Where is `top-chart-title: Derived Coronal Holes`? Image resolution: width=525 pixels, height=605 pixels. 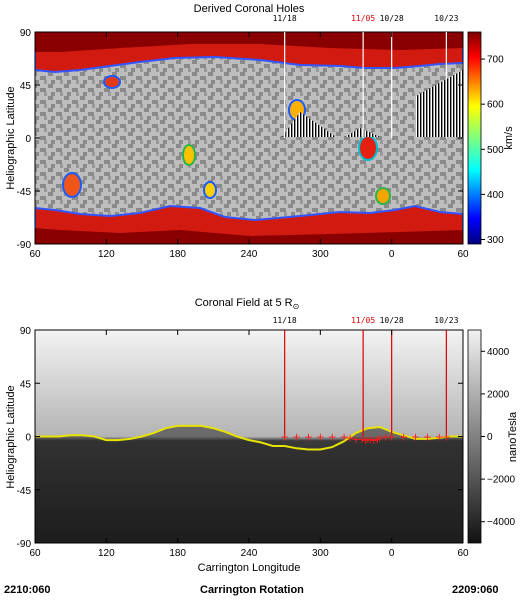
top-chart-title: Derived Coronal Holes is located at coordinates (249, 9).